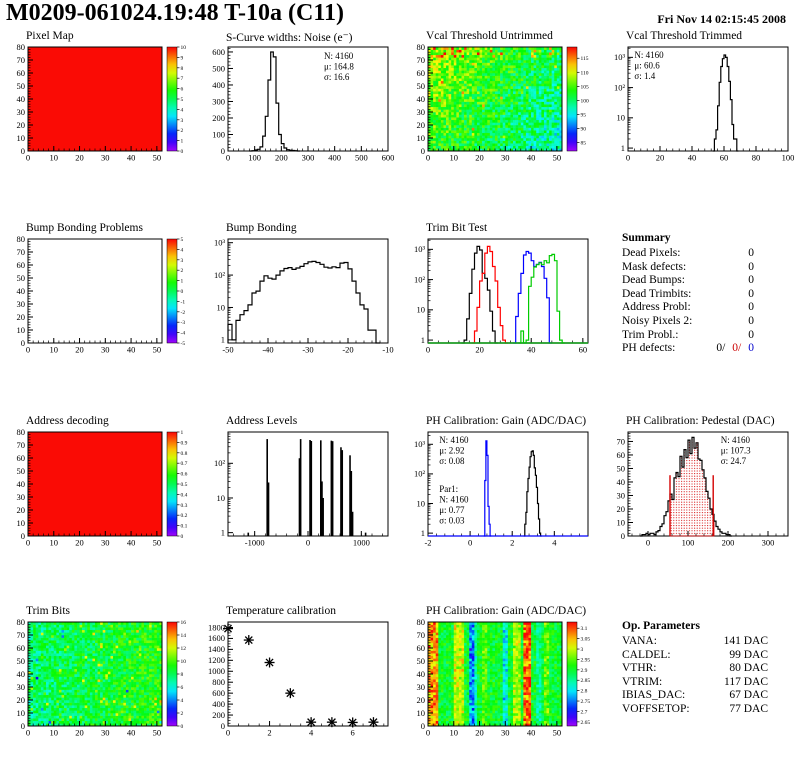 The image size is (796, 772). What do you see at coordinates (688, 336) in the screenshot?
I see `summary-row-trim-probl: Trim Probl.: 0` at bounding box center [688, 336].